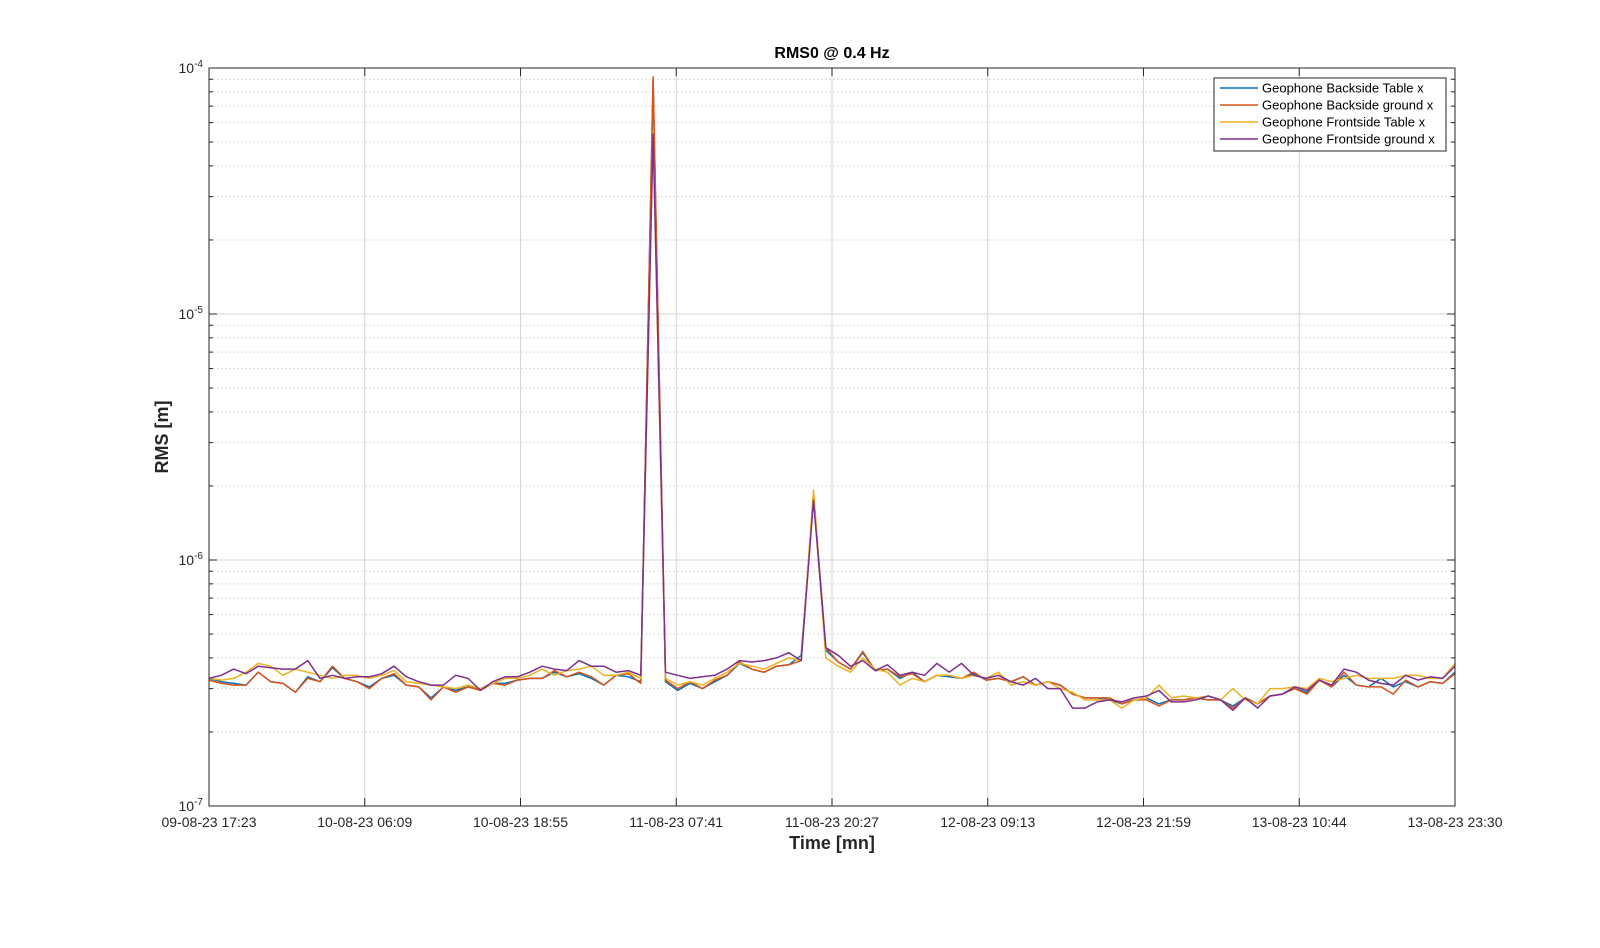 The width and height of the screenshot is (1600, 948). I want to click on x-tick-label: 12-08-23 21:59, so click(1143, 822).